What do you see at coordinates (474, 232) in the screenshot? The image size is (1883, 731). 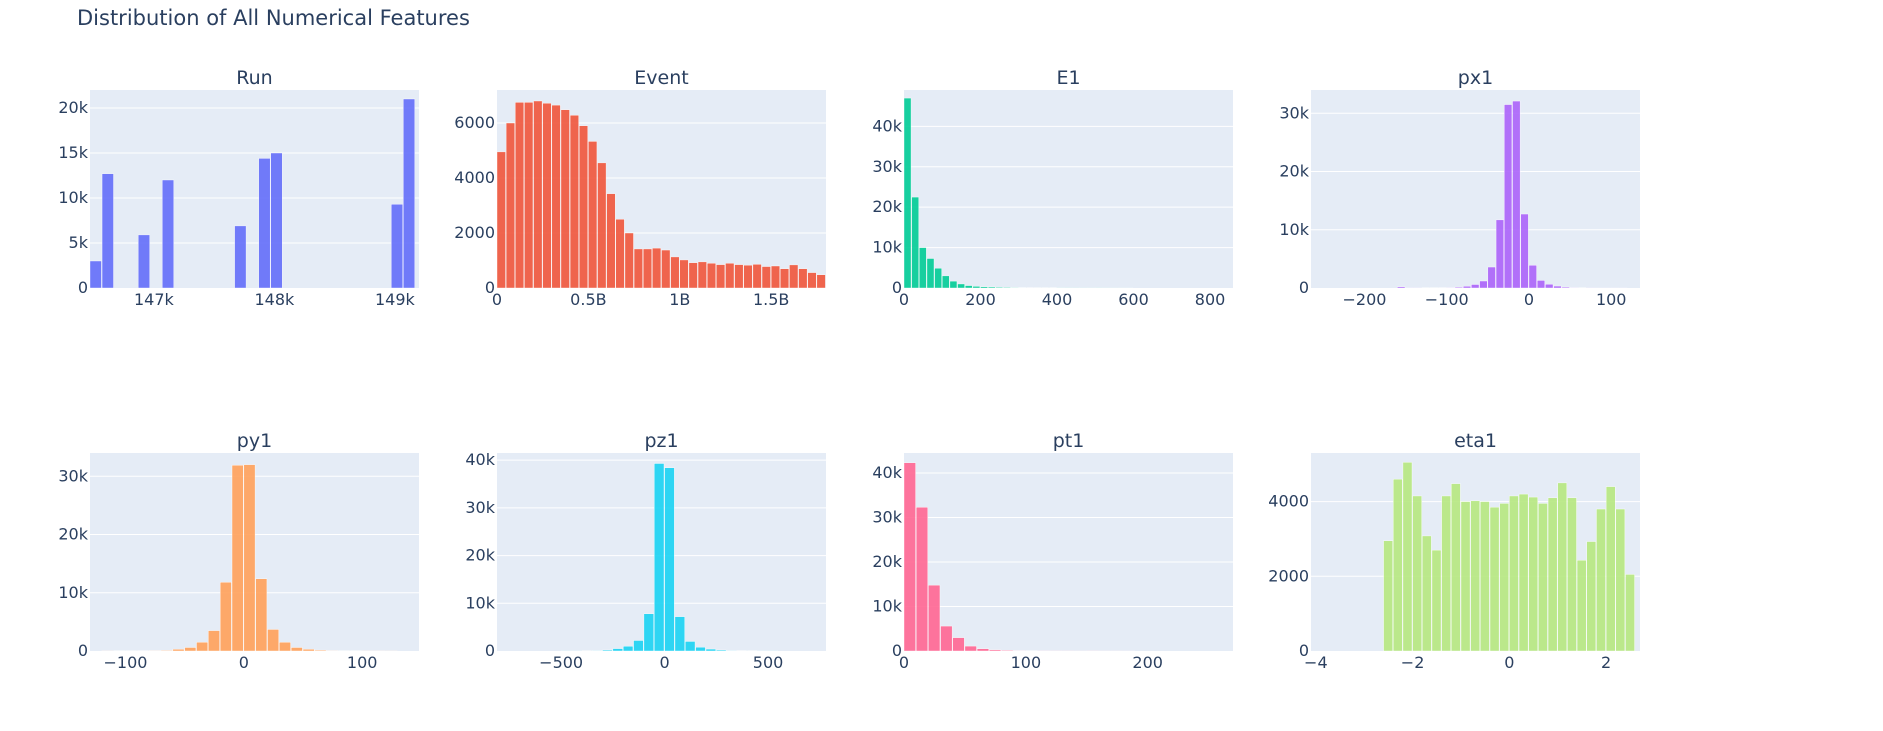 I see `y-tick-label: 2000` at bounding box center [474, 232].